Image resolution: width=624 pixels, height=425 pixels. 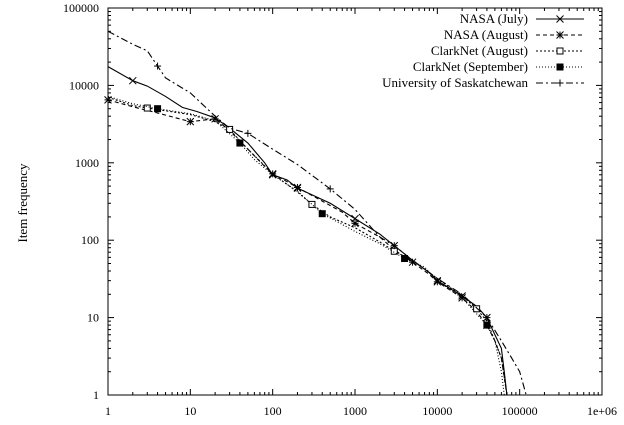 I want to click on legend-label: ClarkNet (August), so click(x=479, y=50).